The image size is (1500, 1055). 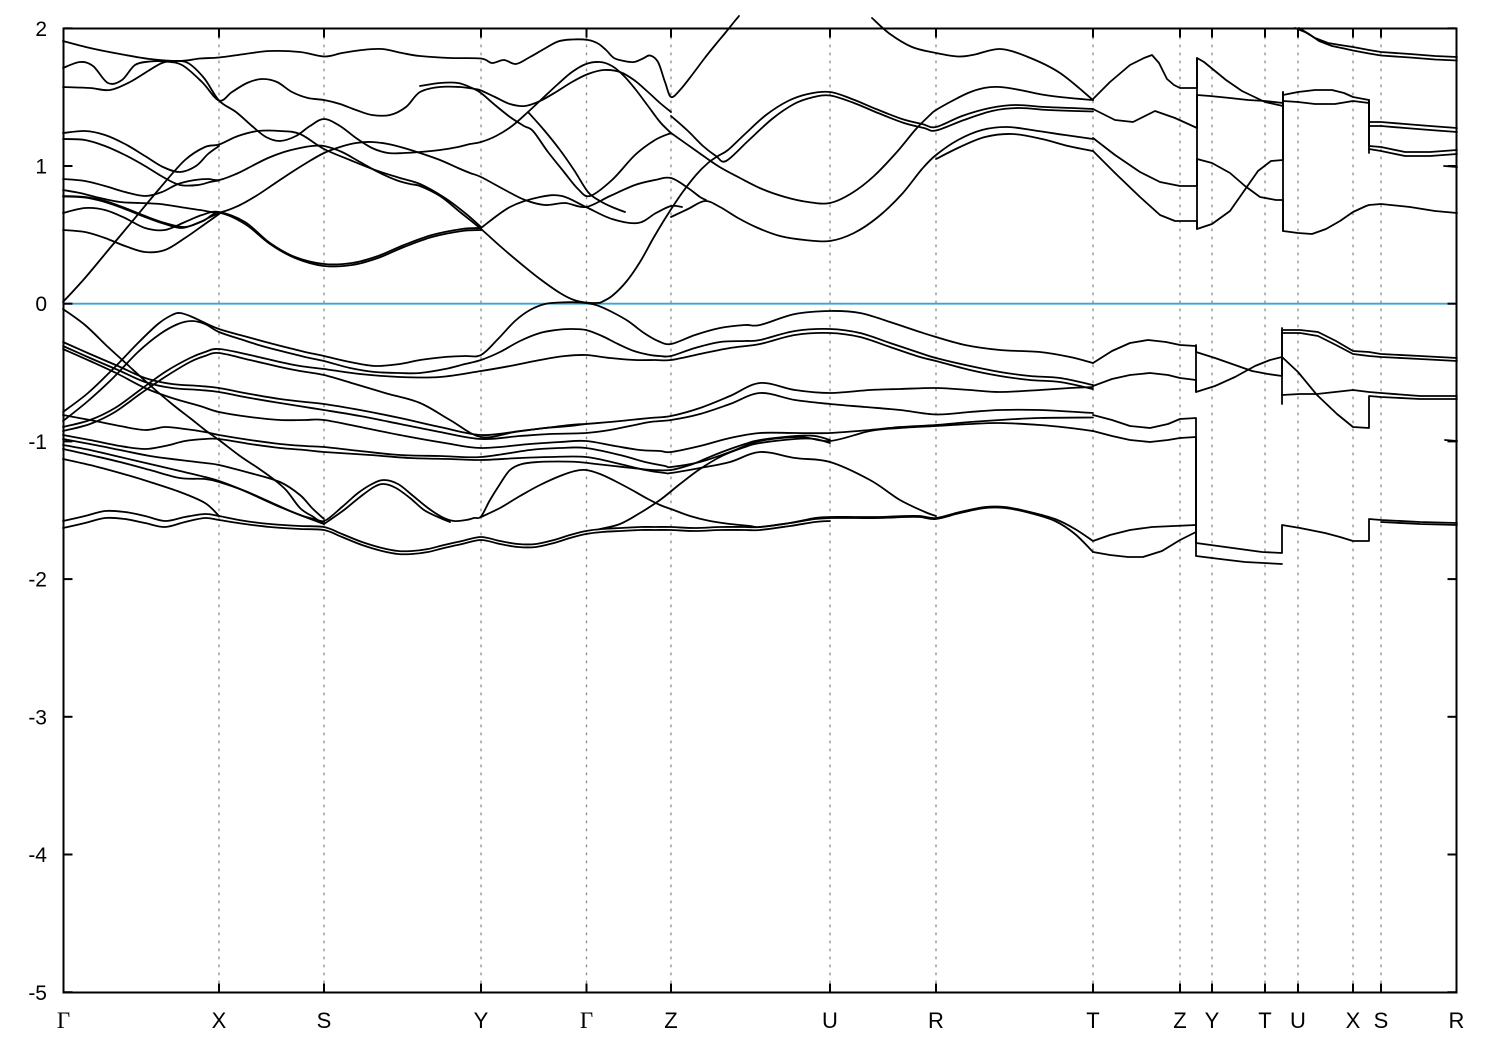 What do you see at coordinates (37, 442) in the screenshot?
I see `svg-text: -1` at bounding box center [37, 442].